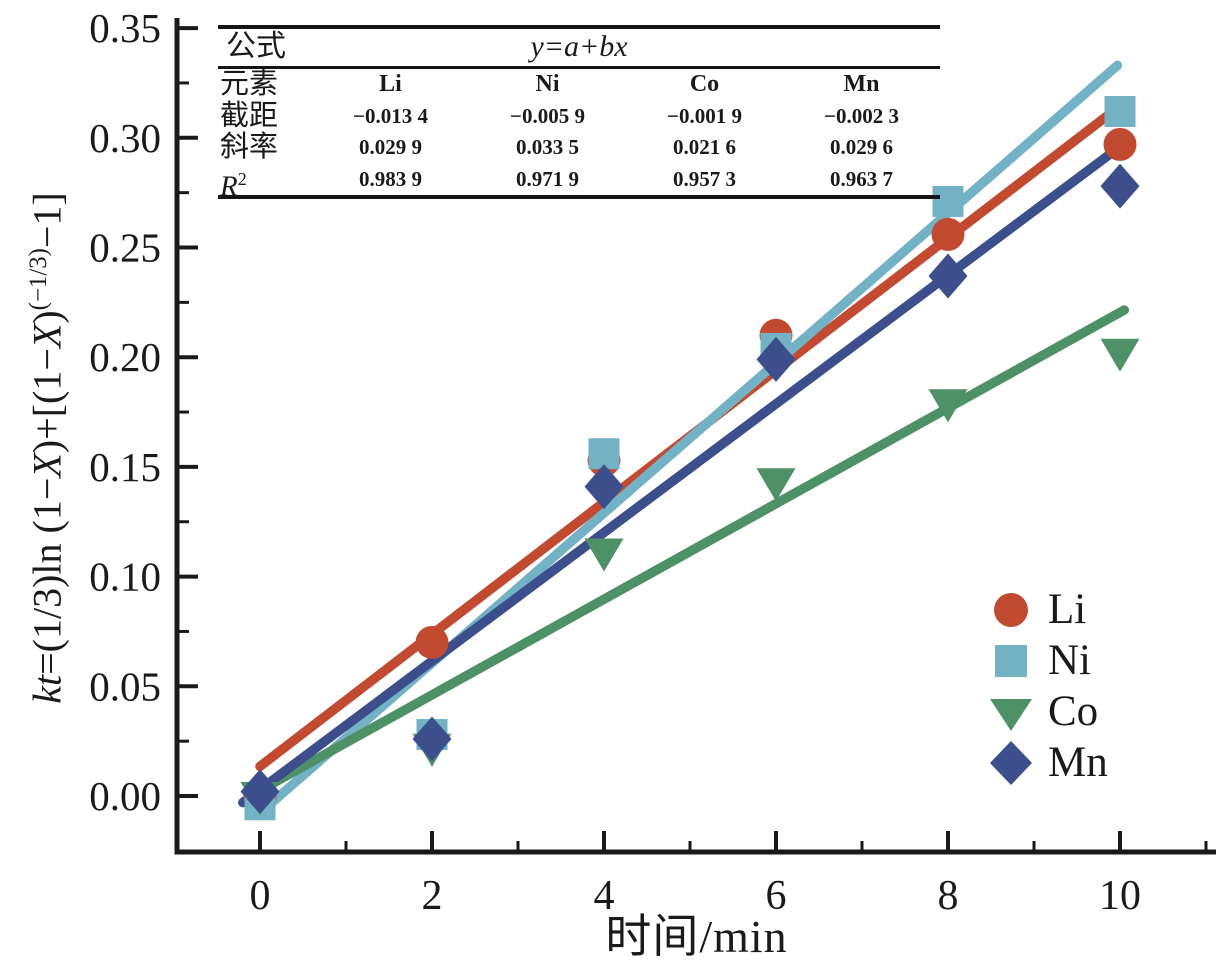 The height and width of the screenshot is (966, 1217). I want to click on legend-label: Co, so click(1073, 711).